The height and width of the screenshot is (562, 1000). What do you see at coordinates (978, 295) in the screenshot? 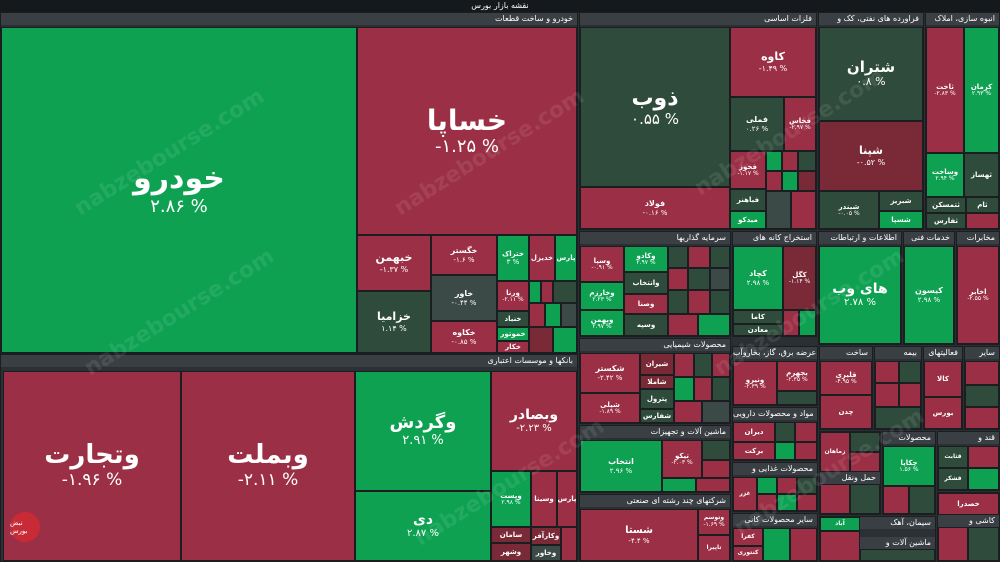
I see `tile-akhaber: اخابر -۲.۵۵ %` at bounding box center [978, 295].